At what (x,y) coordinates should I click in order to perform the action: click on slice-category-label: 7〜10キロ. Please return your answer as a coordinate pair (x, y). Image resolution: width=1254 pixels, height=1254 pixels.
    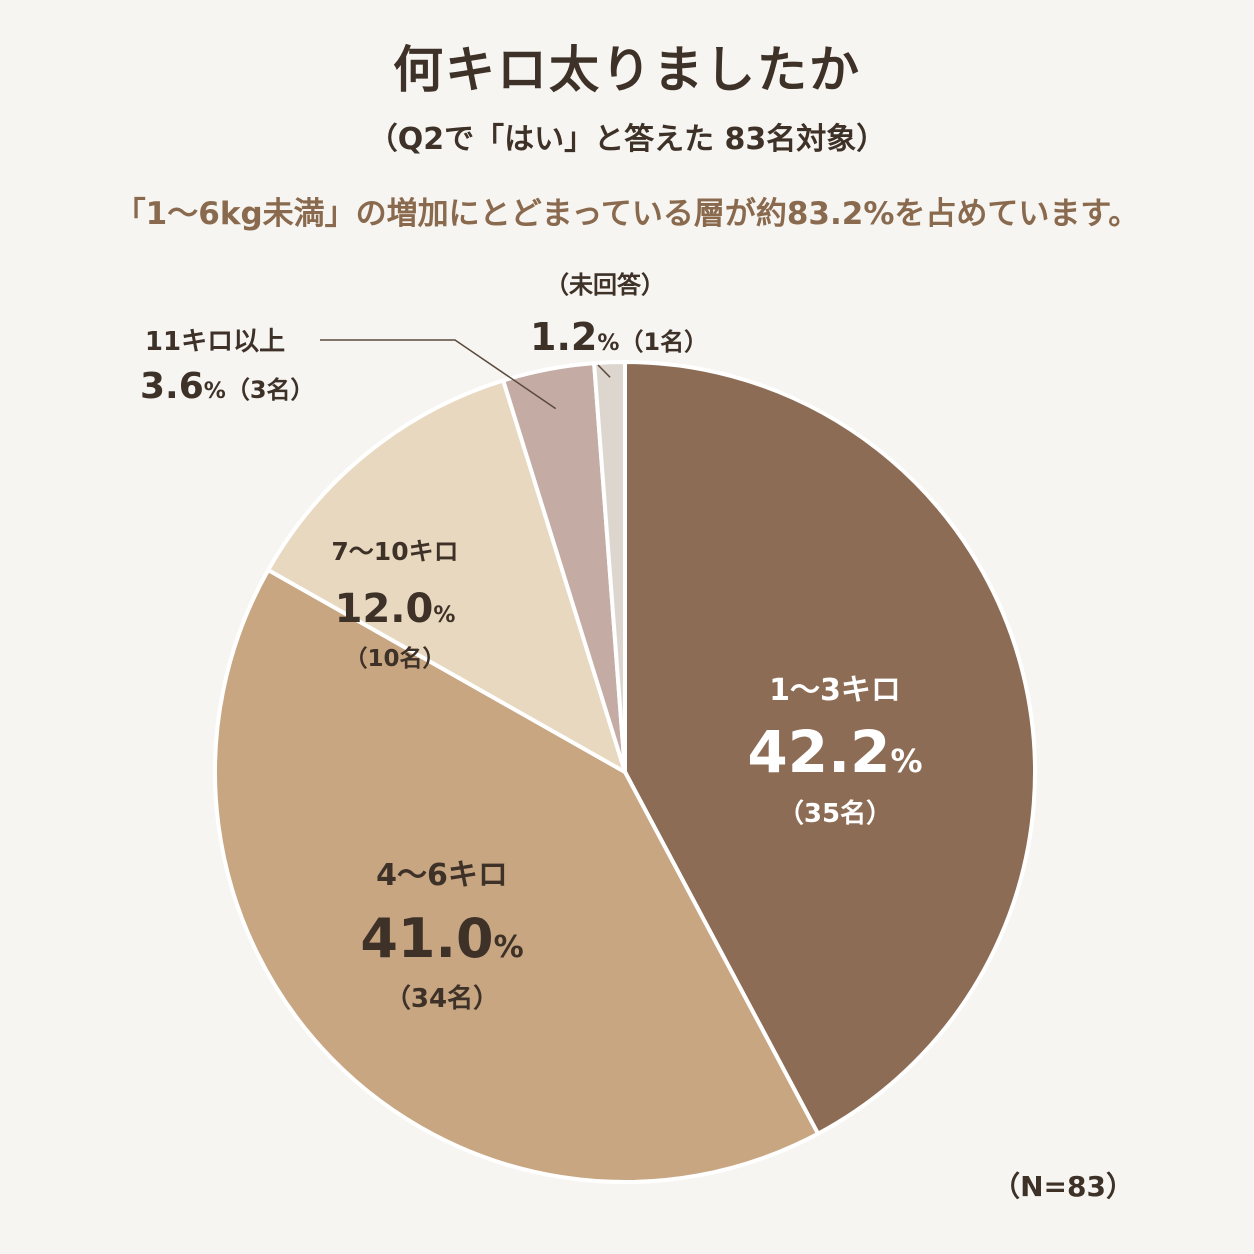
    Looking at the image, I should click on (394, 551).